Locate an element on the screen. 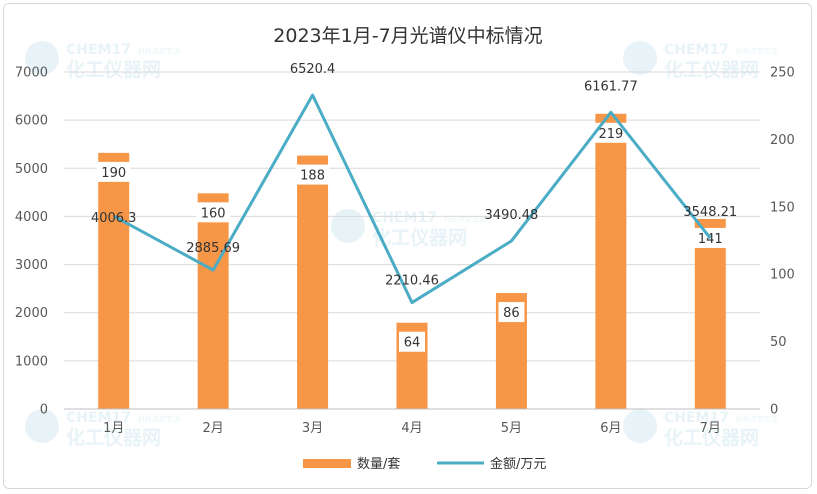 The width and height of the screenshot is (817, 494). bar-data-label: 160 is located at coordinates (213, 213).